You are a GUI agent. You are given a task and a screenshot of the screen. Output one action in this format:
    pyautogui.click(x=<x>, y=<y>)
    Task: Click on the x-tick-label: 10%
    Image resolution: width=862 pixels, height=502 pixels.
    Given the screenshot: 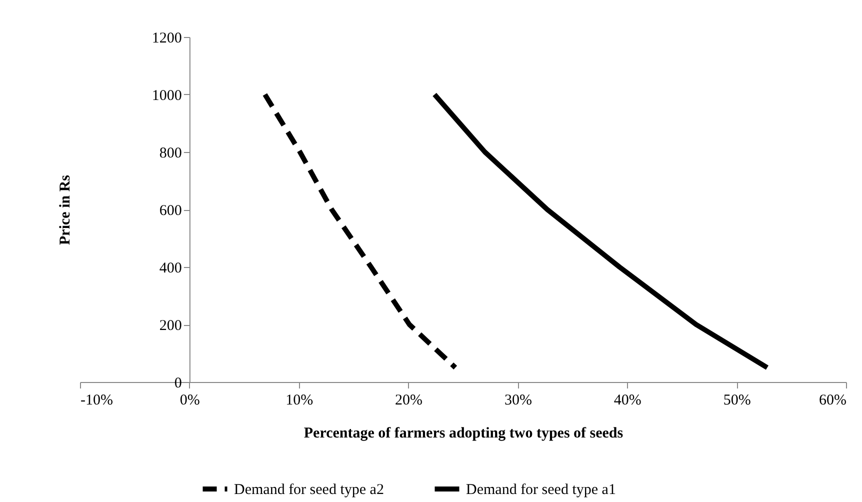 What is the action you would take?
    pyautogui.click(x=300, y=400)
    